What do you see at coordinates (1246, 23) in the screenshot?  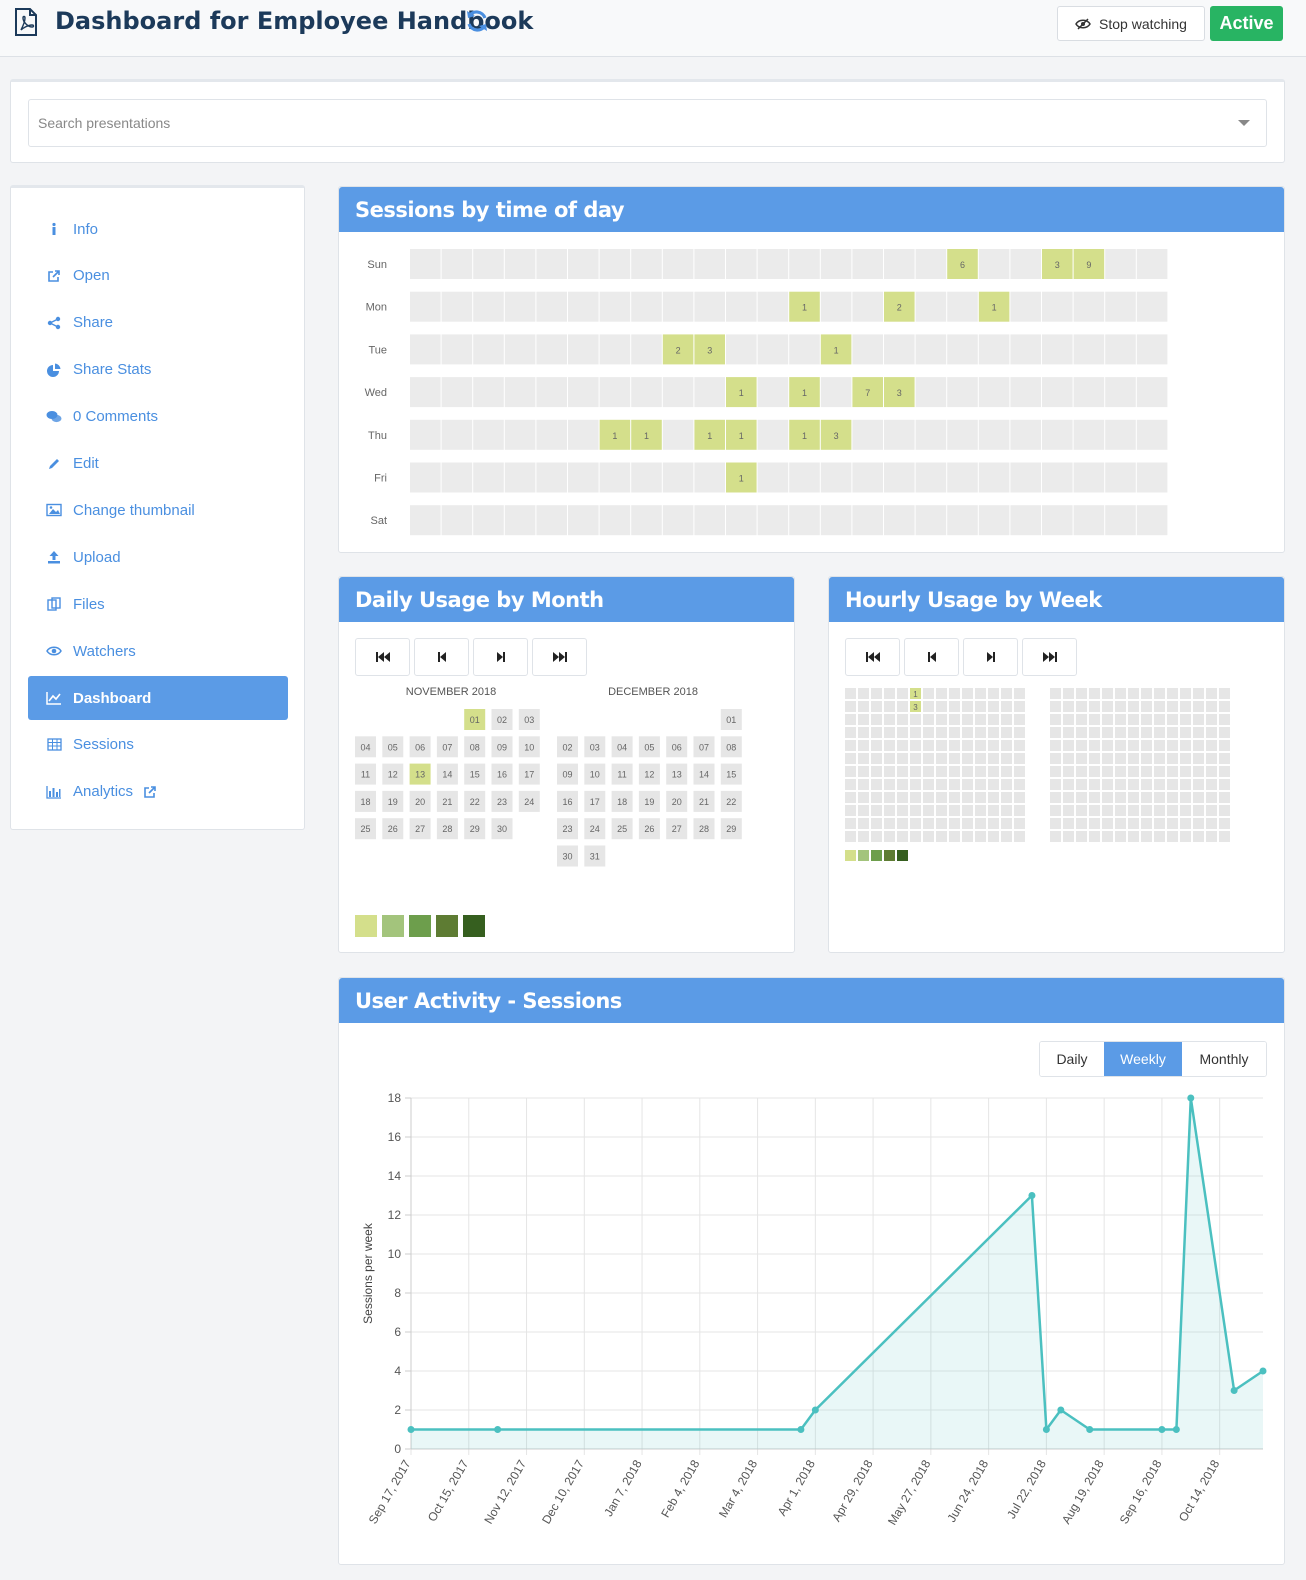 I see `status-badge: Active` at bounding box center [1246, 23].